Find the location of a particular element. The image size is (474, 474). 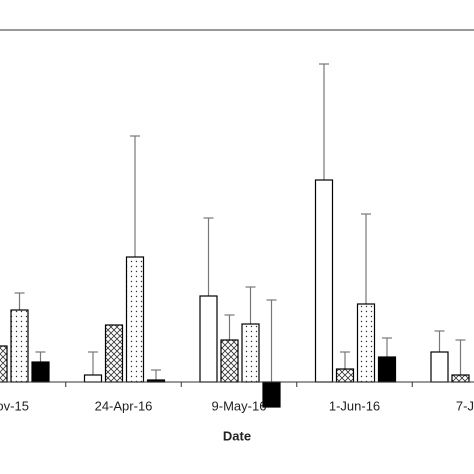

x-axis-label: Date is located at coordinates (237, 435).